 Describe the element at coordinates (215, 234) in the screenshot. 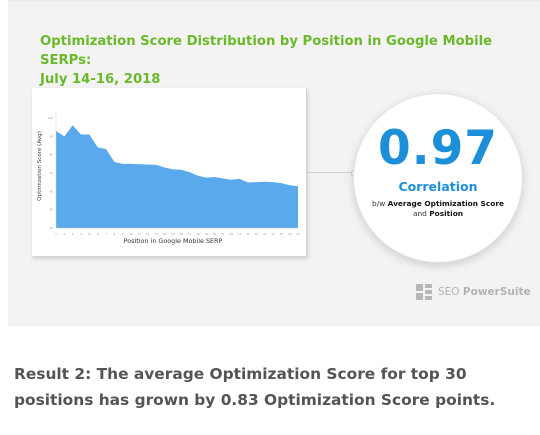

I see `x-tick-label: 20` at that location.